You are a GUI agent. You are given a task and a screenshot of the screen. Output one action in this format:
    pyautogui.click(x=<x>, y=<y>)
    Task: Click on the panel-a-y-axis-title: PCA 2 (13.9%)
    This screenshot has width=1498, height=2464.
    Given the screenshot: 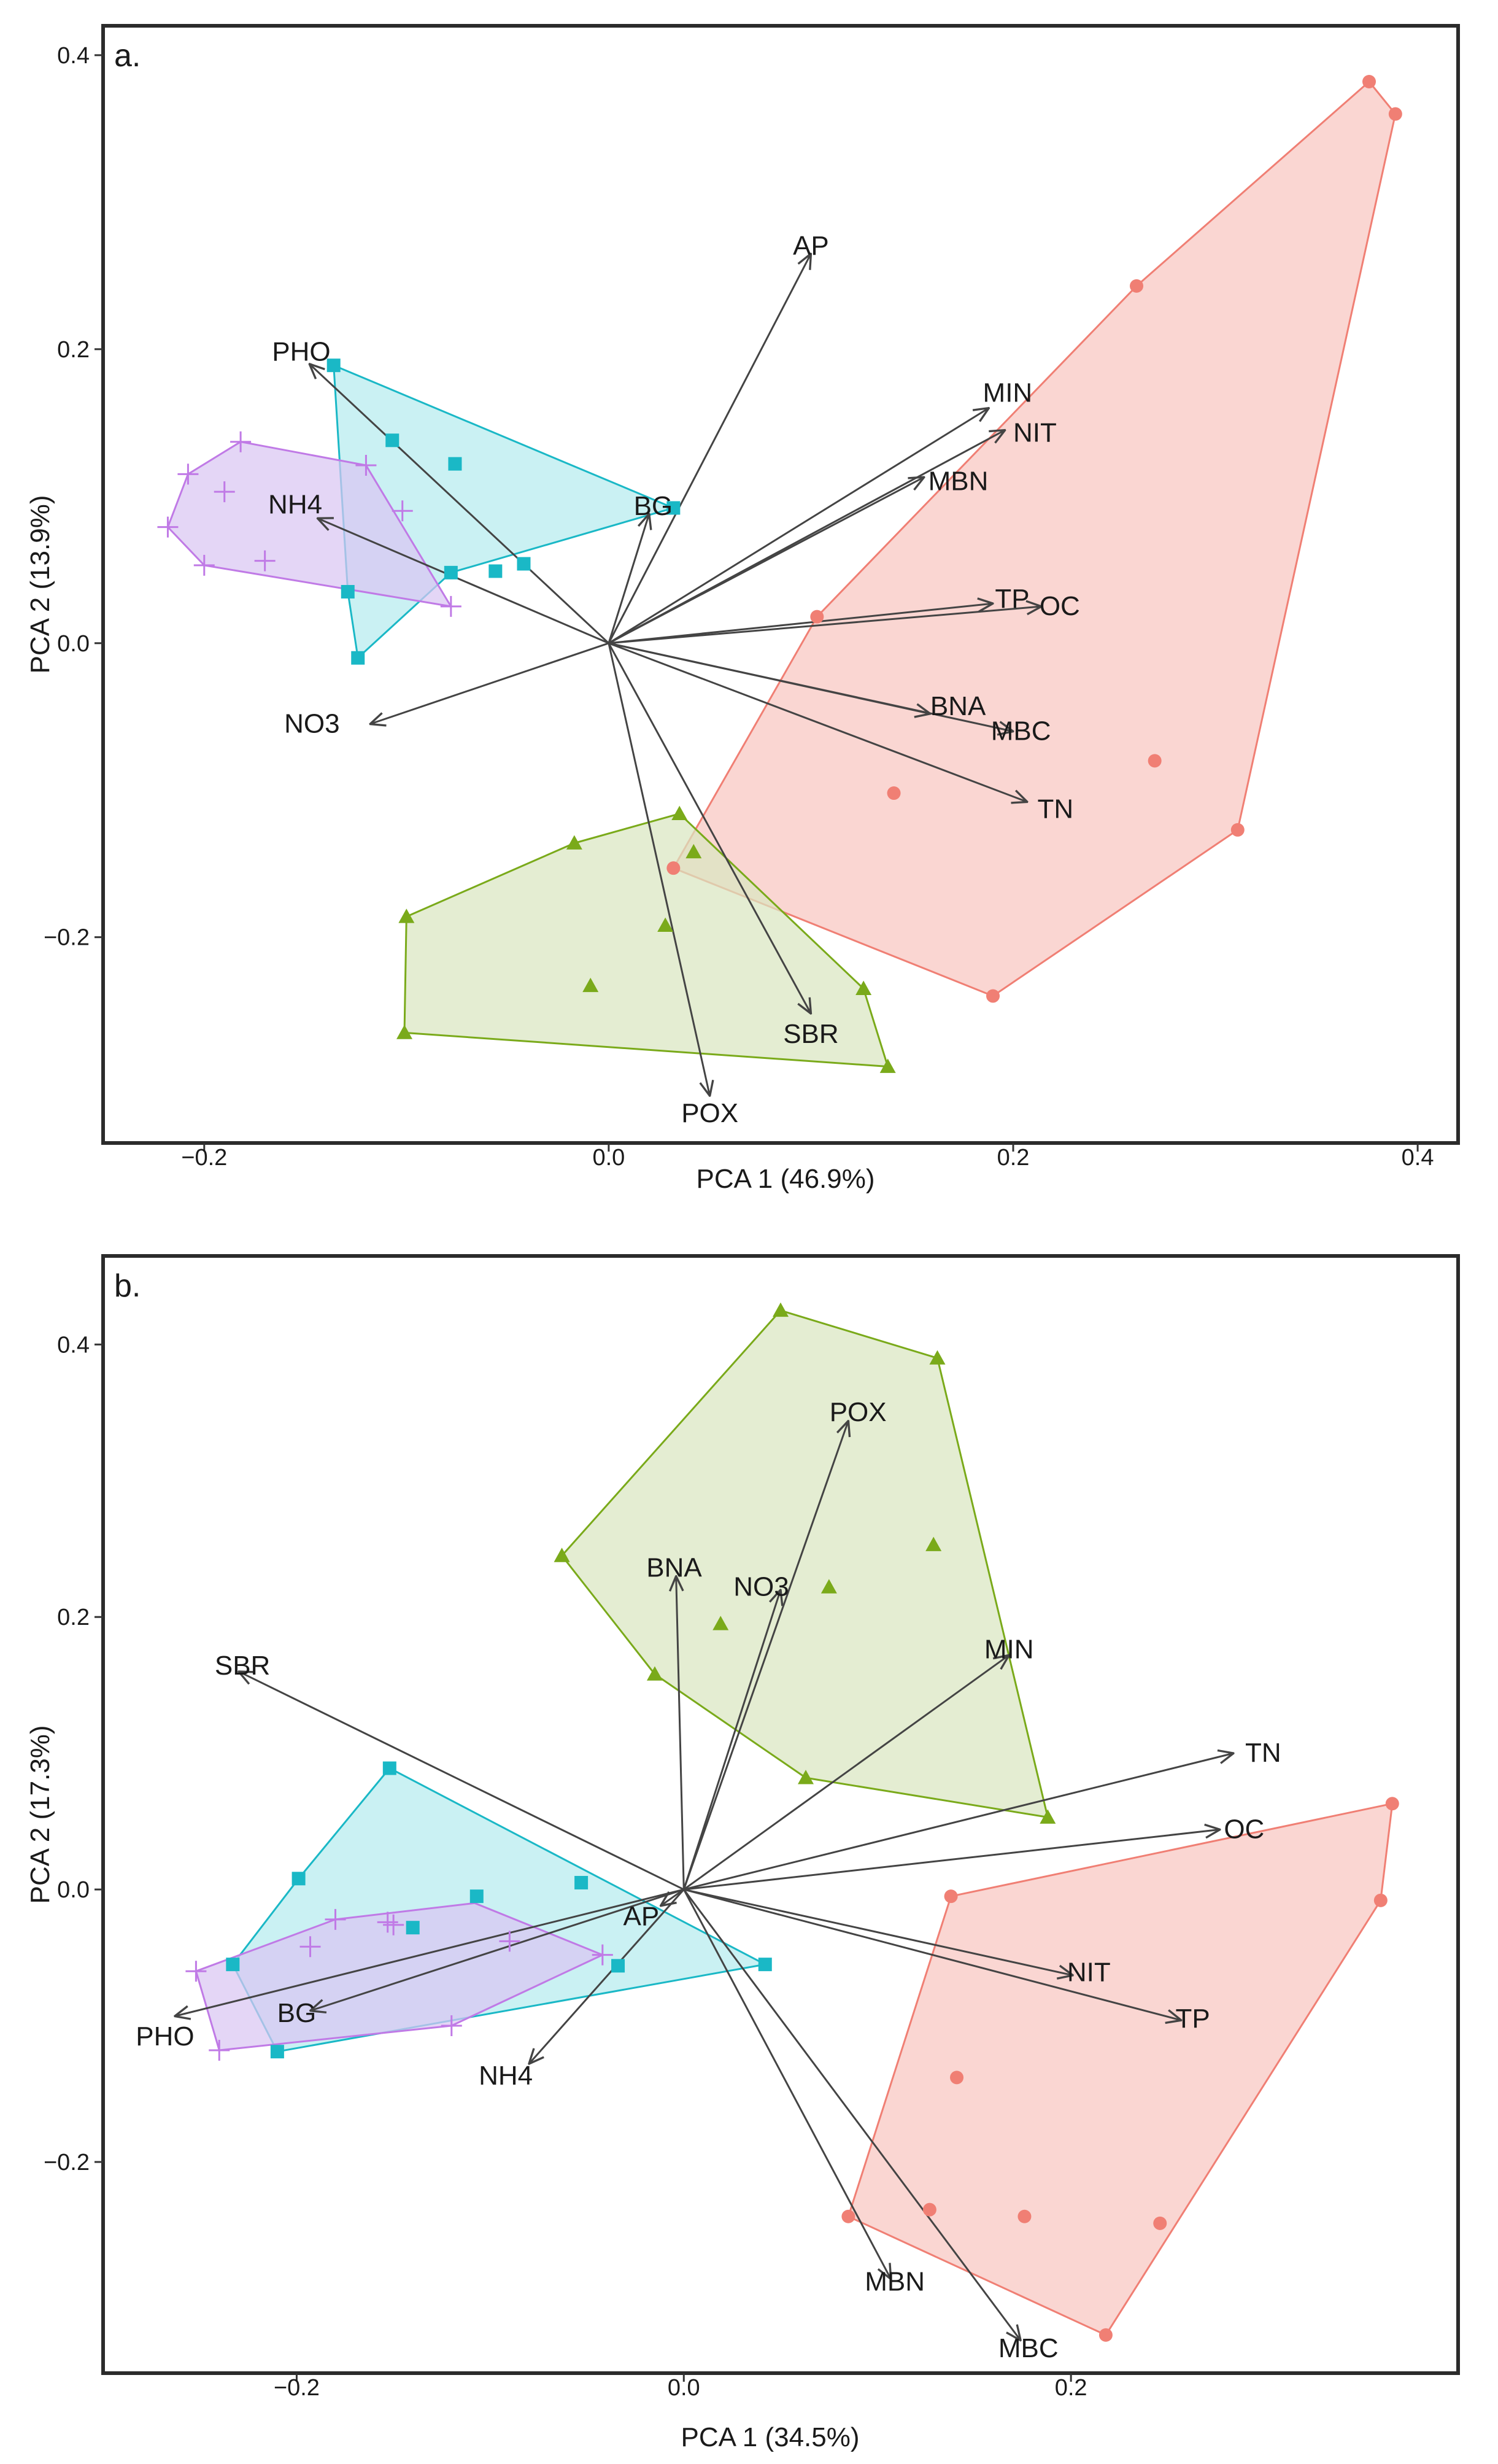 What is the action you would take?
    pyautogui.click(x=40, y=584)
    